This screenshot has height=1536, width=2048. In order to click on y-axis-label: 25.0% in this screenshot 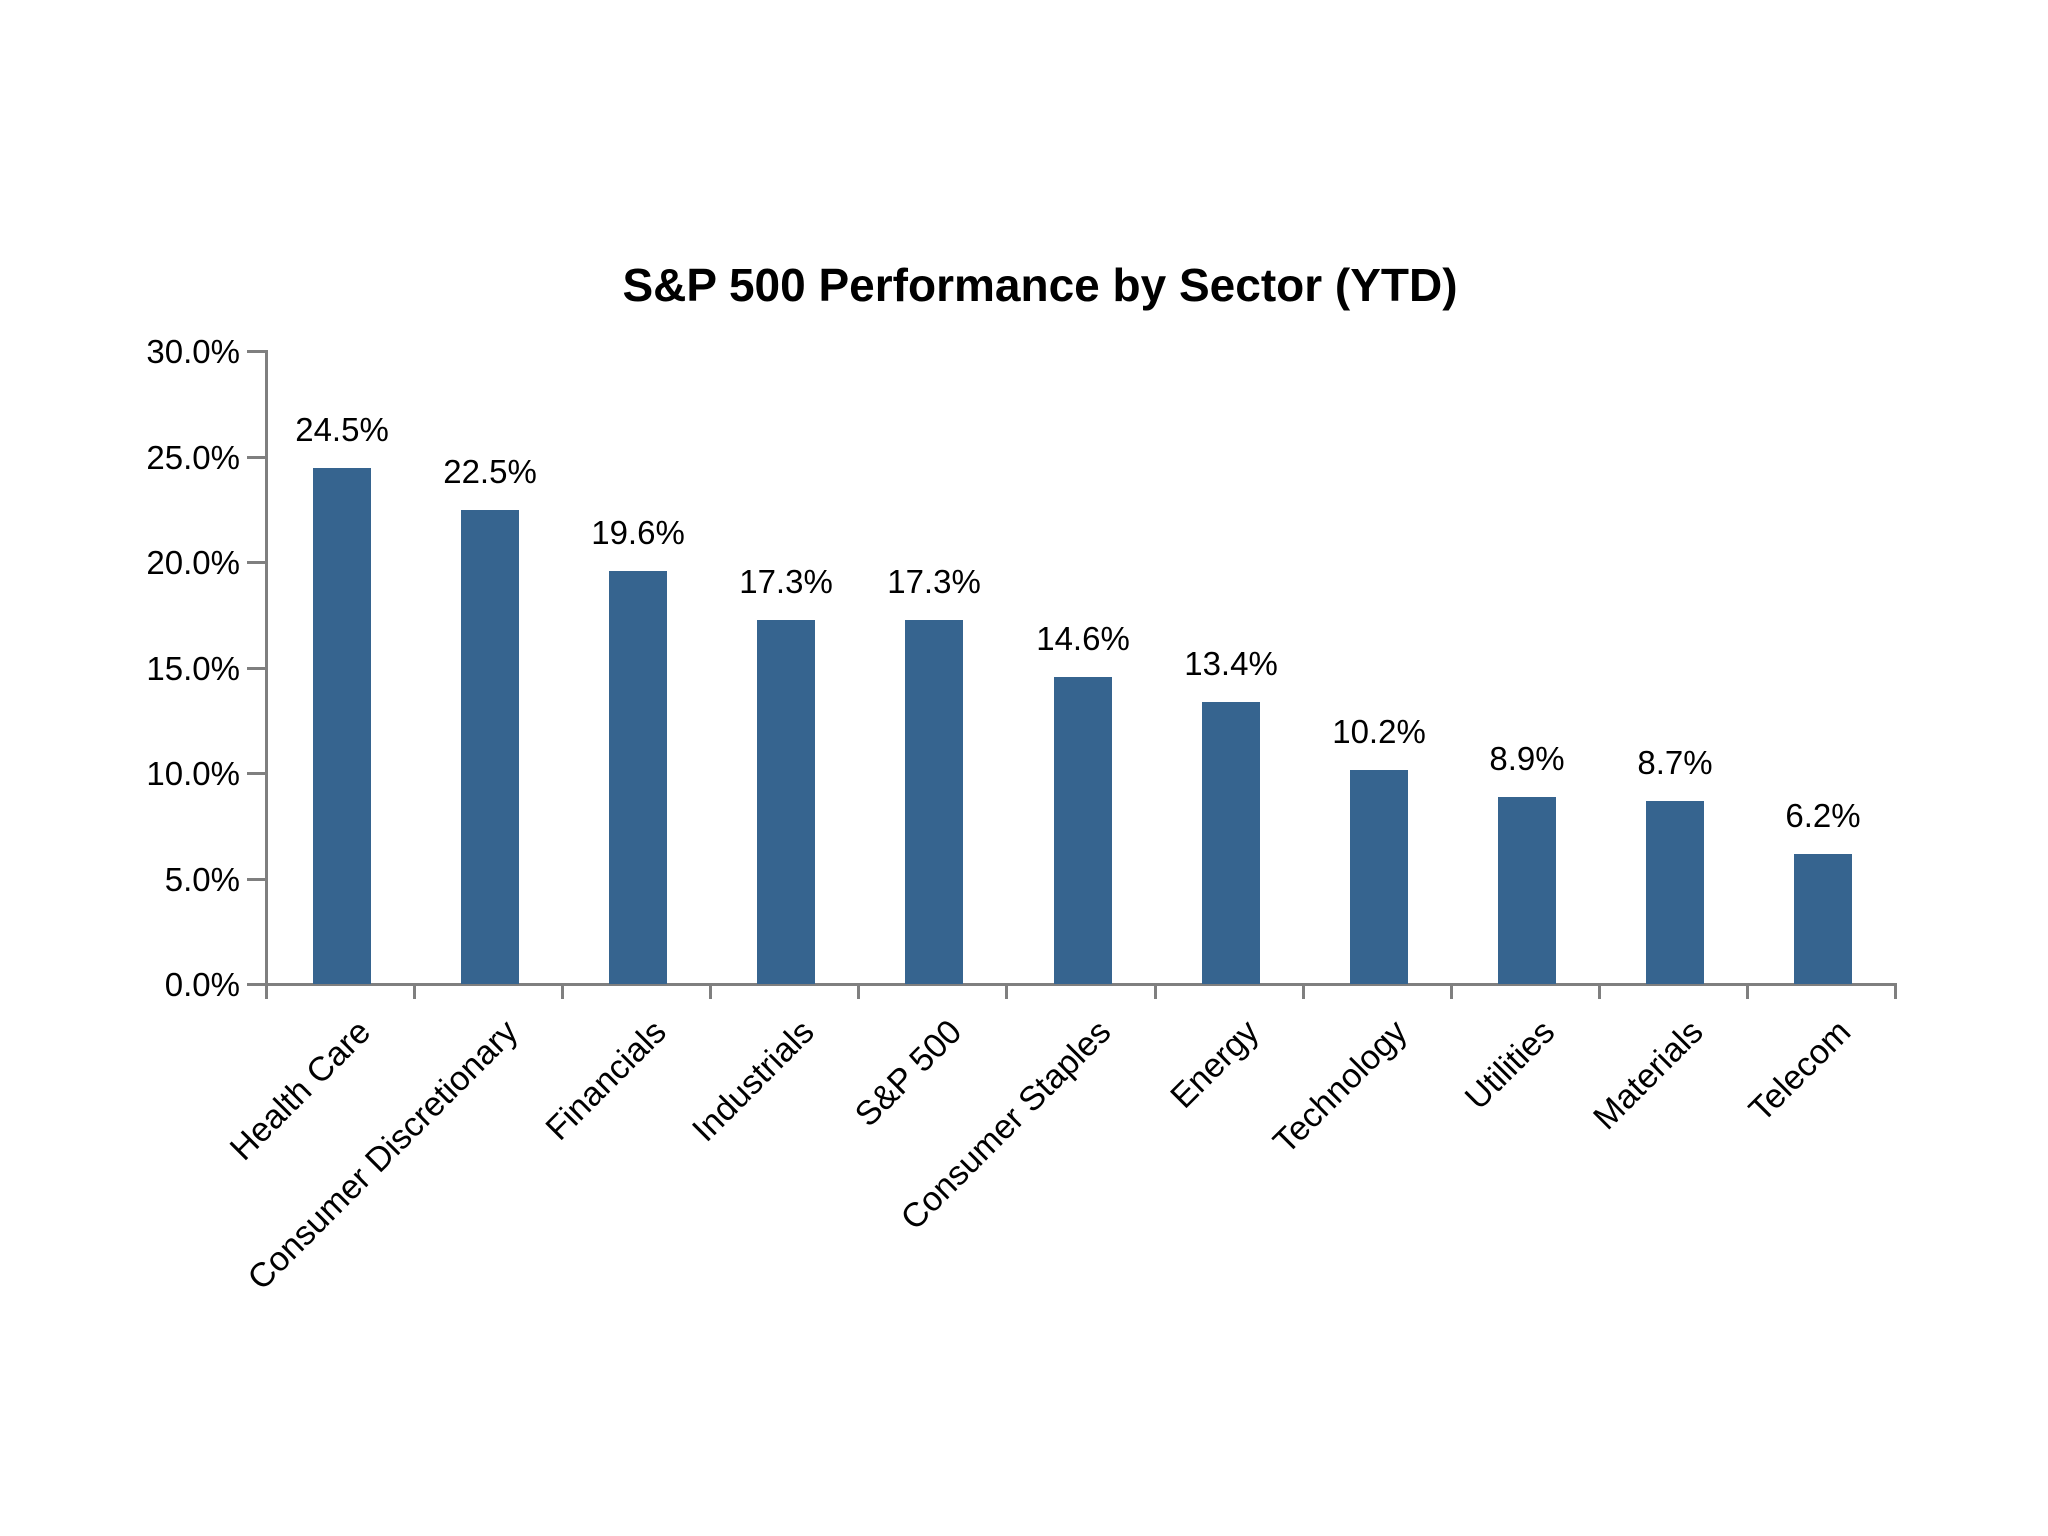, I will do `click(193, 457)`.